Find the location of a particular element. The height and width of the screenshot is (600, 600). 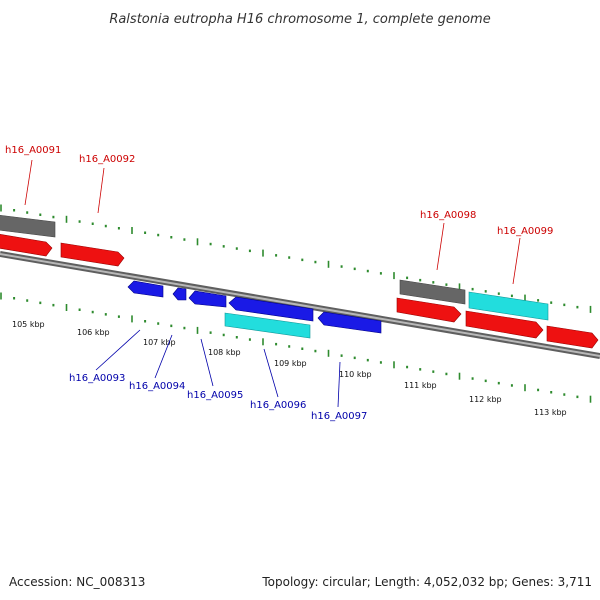

gene-label-h16-a0097: h16_A0097 is located at coordinates (339, 416).